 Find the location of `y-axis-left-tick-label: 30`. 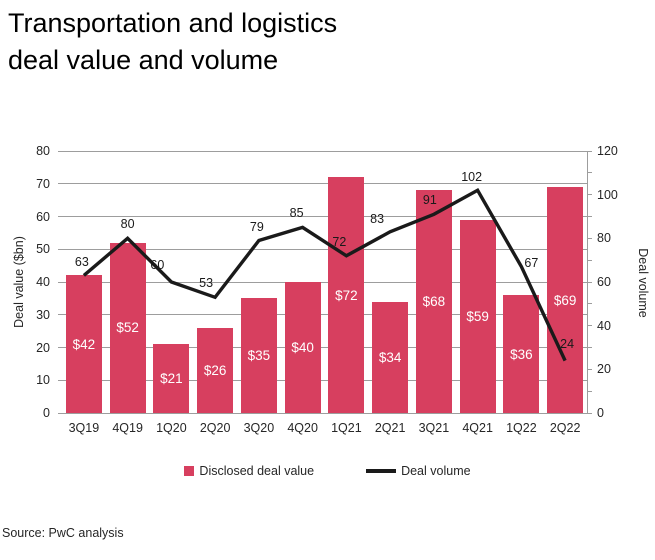

y-axis-left-tick-label: 30 is located at coordinates (43, 314).